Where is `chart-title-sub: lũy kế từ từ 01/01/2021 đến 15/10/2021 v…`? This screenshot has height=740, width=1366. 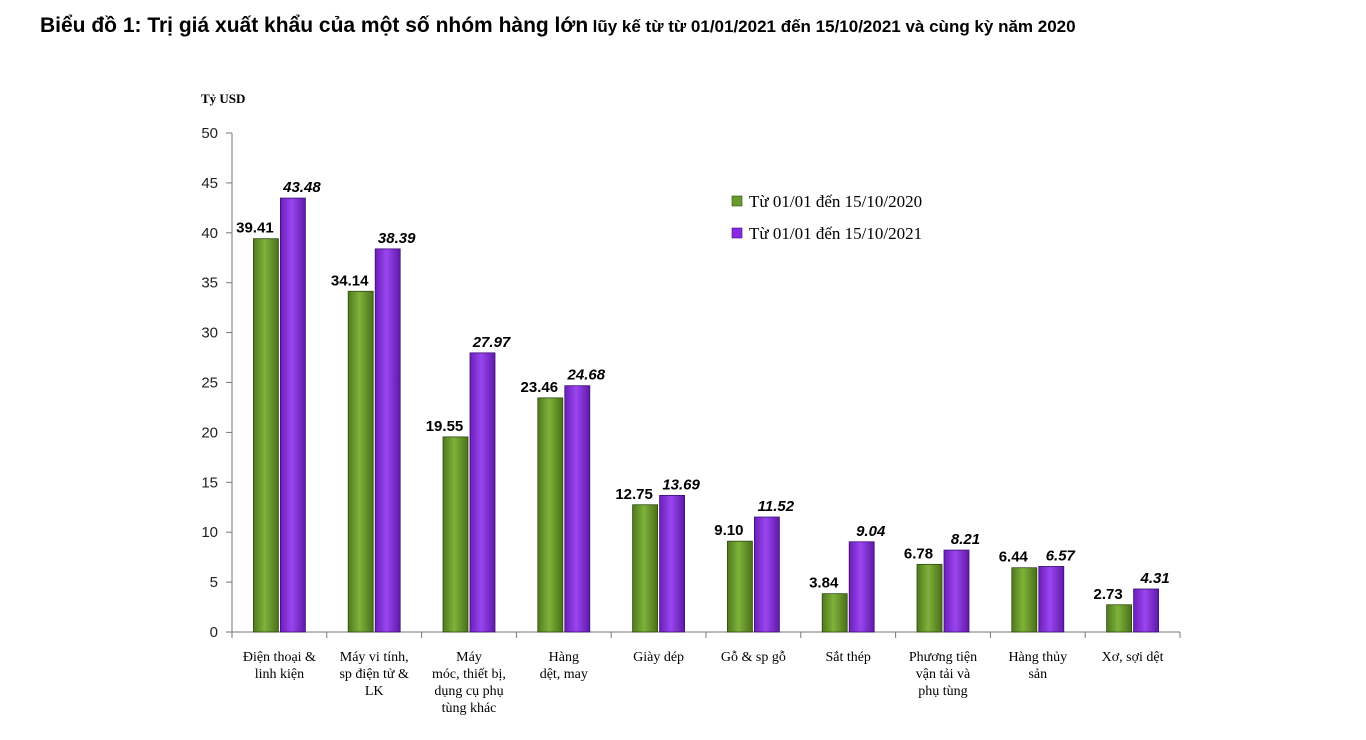
chart-title-sub: lũy kế từ từ 01/01/2021 đến 15/10/2021 v… is located at coordinates (834, 26).